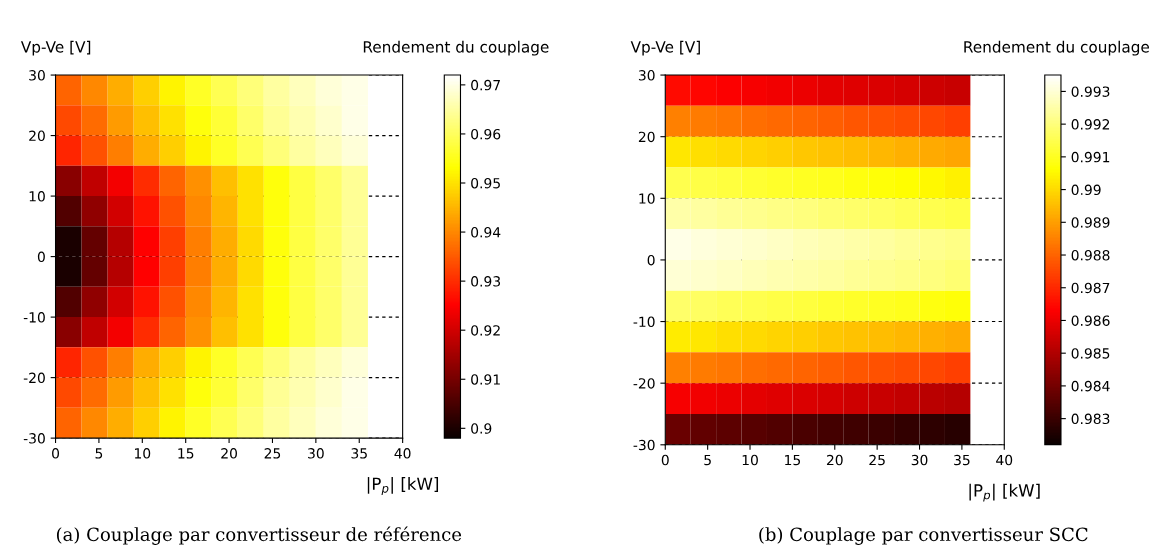  I want to click on color-bar-label: 0.993, so click(1090, 91).